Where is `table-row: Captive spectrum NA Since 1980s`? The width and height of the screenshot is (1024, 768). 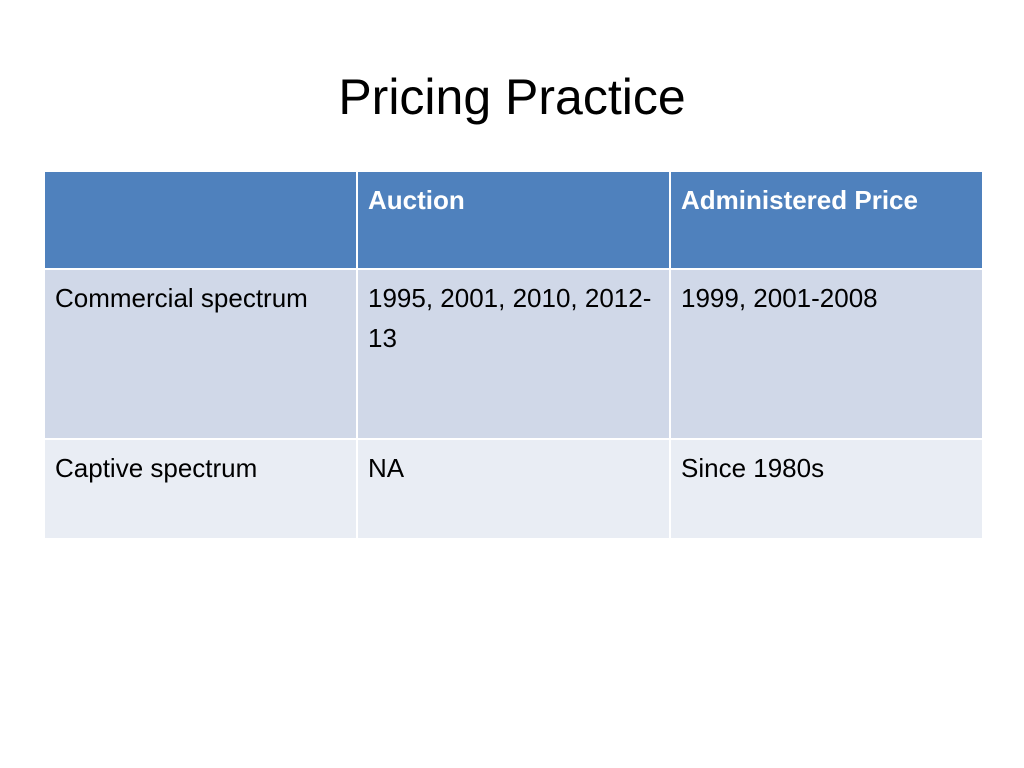
table-row: Captive spectrum NA Since 1980s is located at coordinates (513, 489).